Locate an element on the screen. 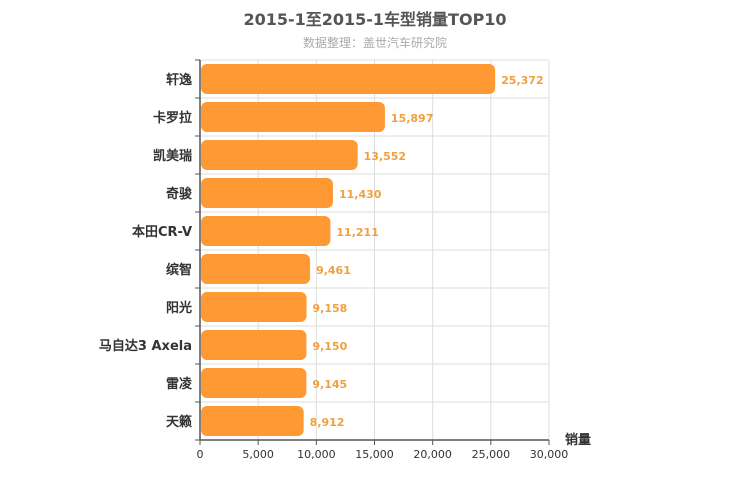 This screenshot has height=500, width=750. category-label: 阳光 is located at coordinates (179, 308).